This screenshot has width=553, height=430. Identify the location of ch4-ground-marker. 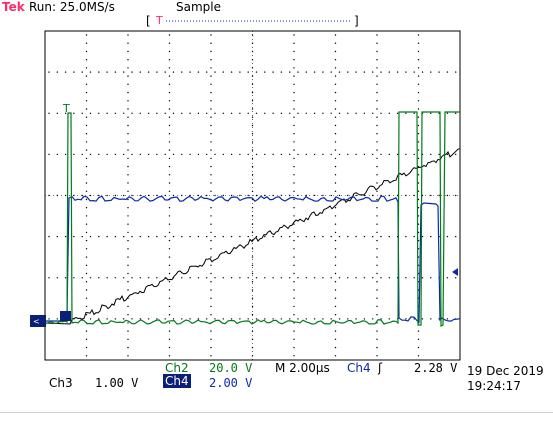
(65, 316).